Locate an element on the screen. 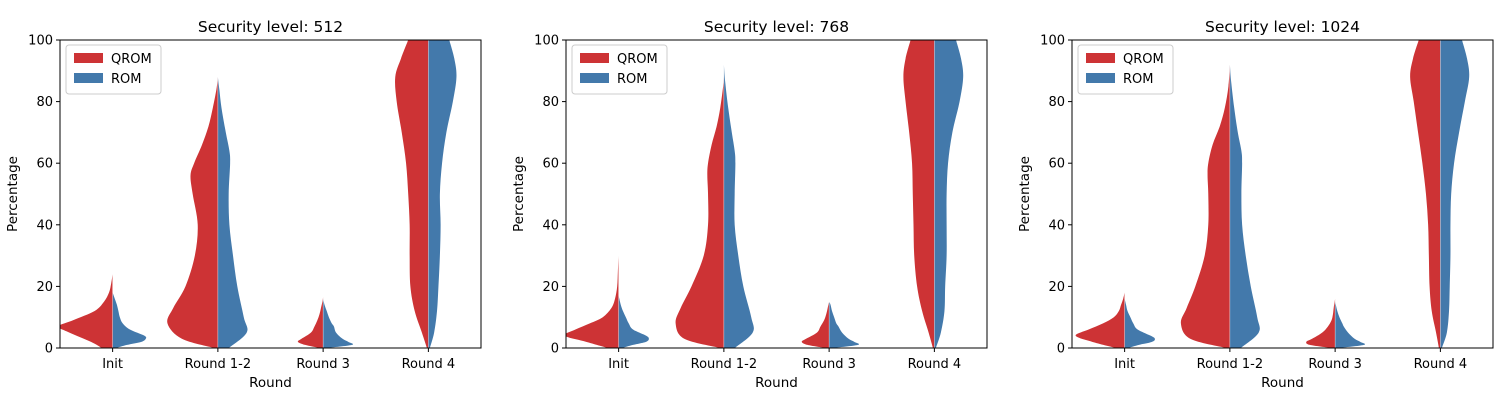 The height and width of the screenshot is (409, 1506). chart-title: Security level: 512 is located at coordinates (270, 27).